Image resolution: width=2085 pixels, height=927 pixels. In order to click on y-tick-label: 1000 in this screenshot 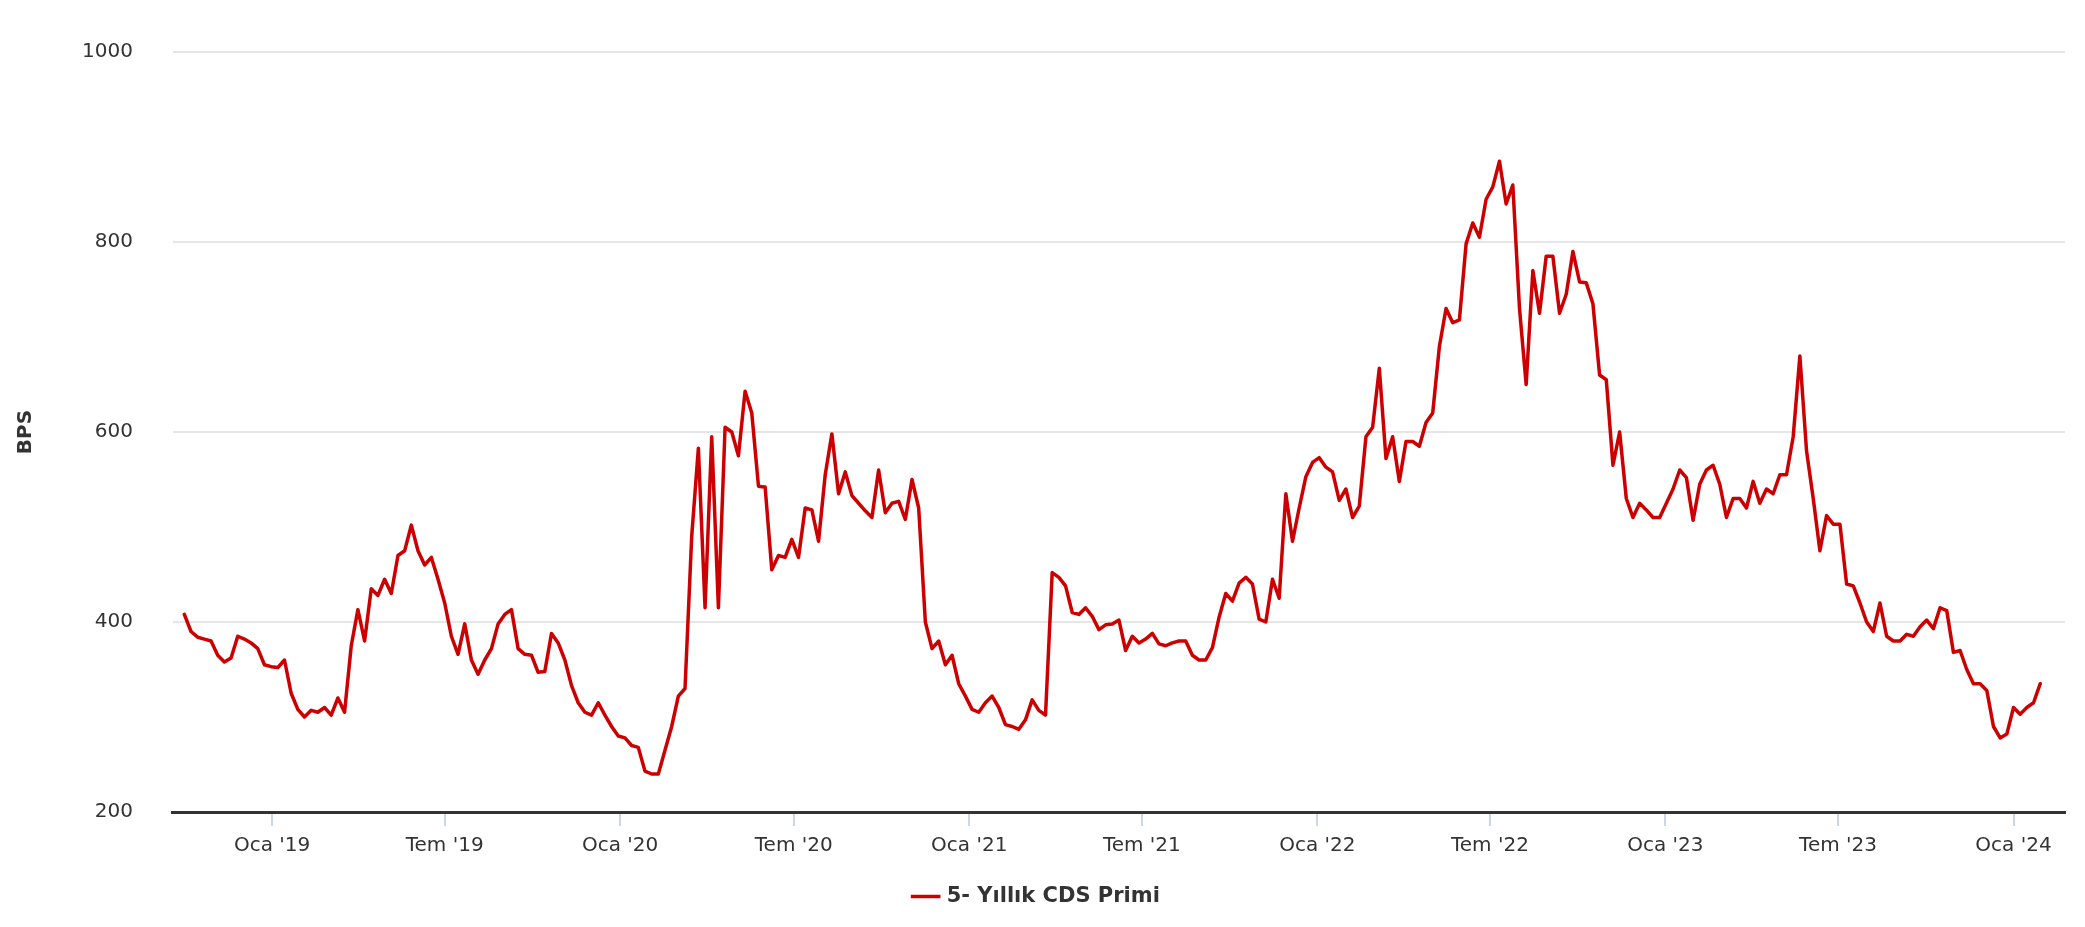, I will do `click(107, 50)`.